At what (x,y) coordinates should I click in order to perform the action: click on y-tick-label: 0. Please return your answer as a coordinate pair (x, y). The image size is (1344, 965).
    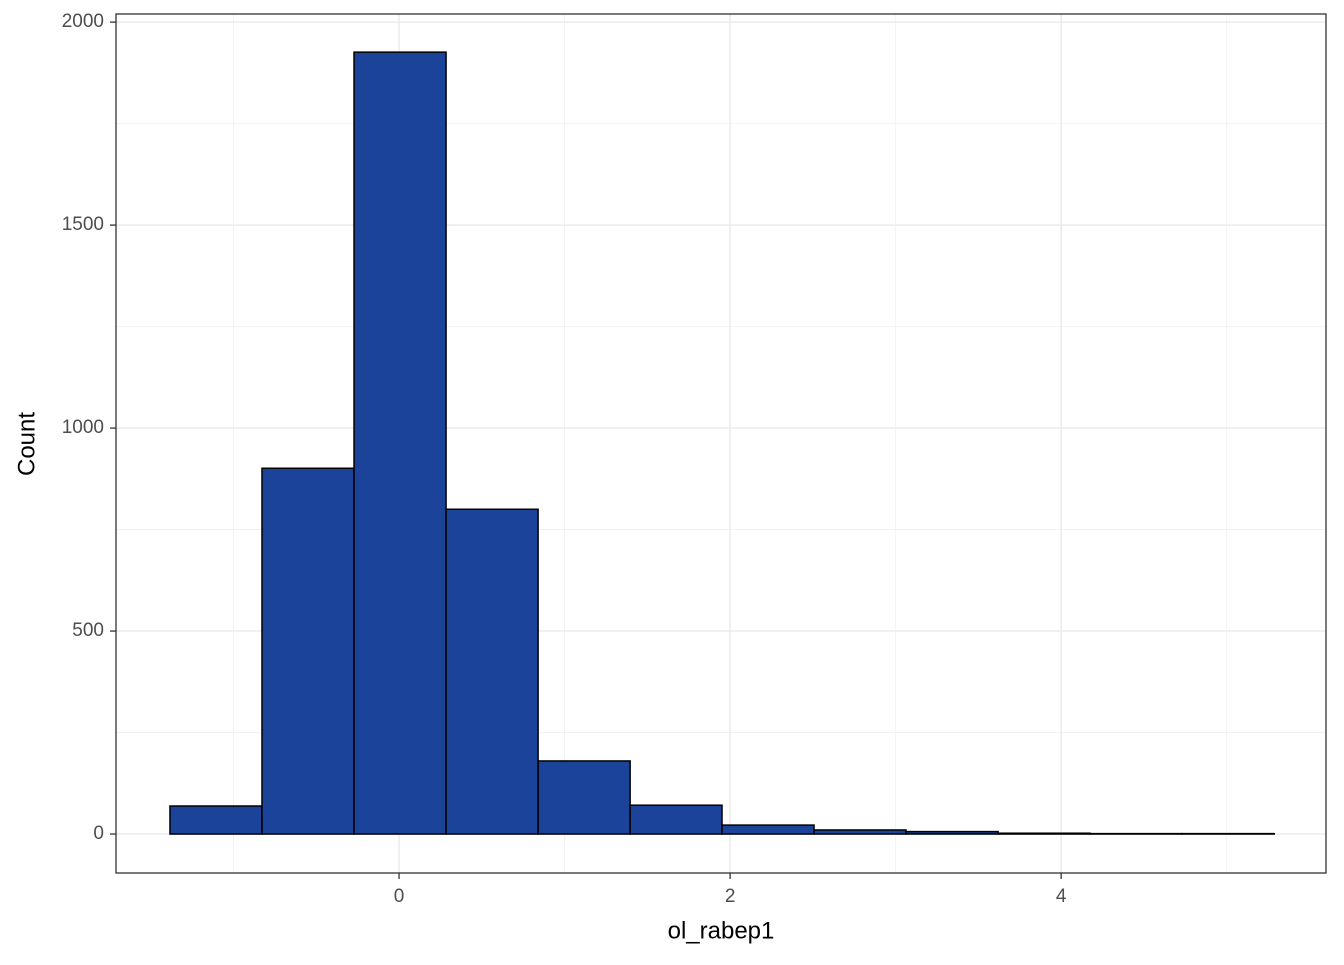
    Looking at the image, I should click on (98, 833).